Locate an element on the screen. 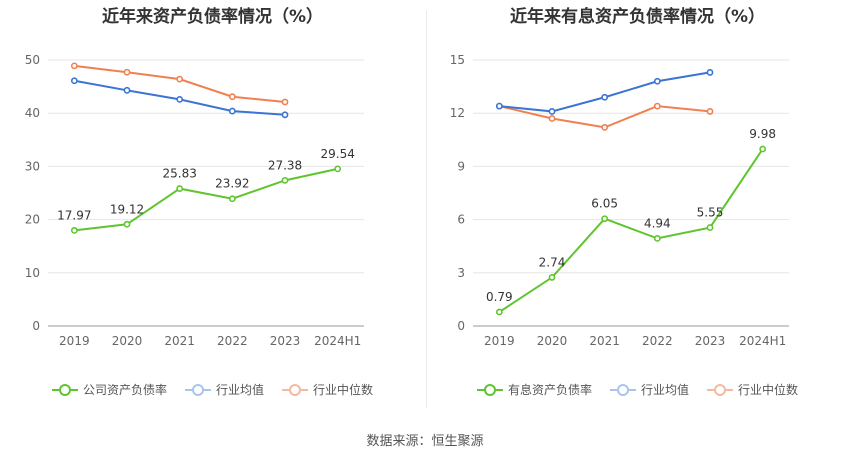 This screenshot has width=850, height=459. y-tick-label: 3 is located at coordinates (461, 273).